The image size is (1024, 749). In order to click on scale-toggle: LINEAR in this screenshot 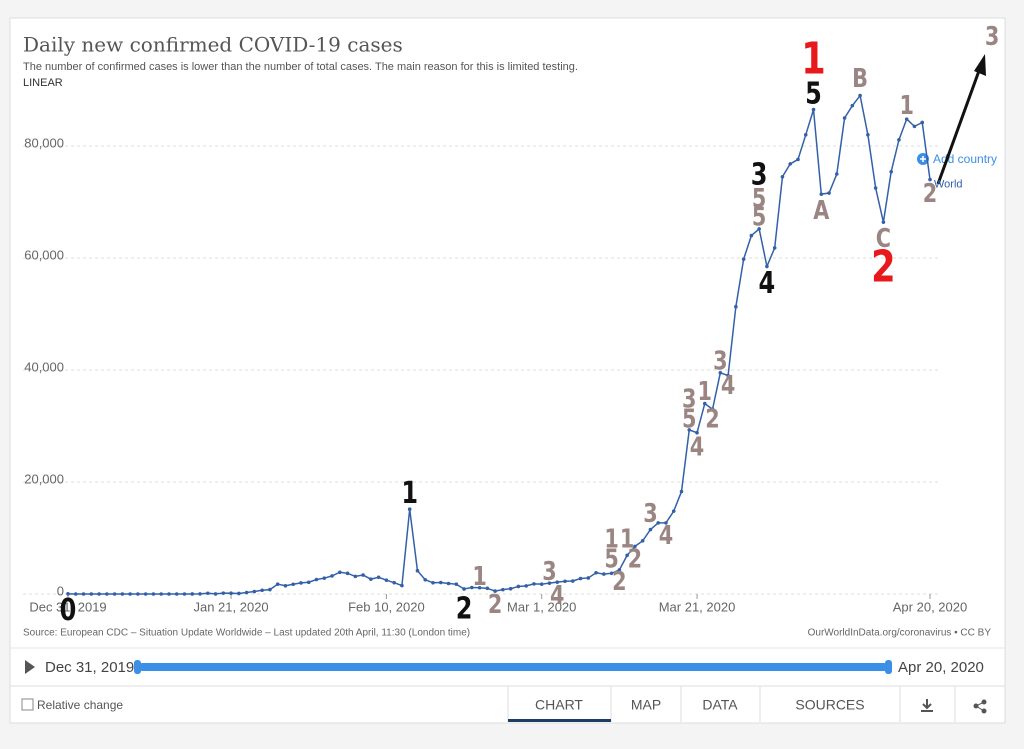, I will do `click(43, 83)`.